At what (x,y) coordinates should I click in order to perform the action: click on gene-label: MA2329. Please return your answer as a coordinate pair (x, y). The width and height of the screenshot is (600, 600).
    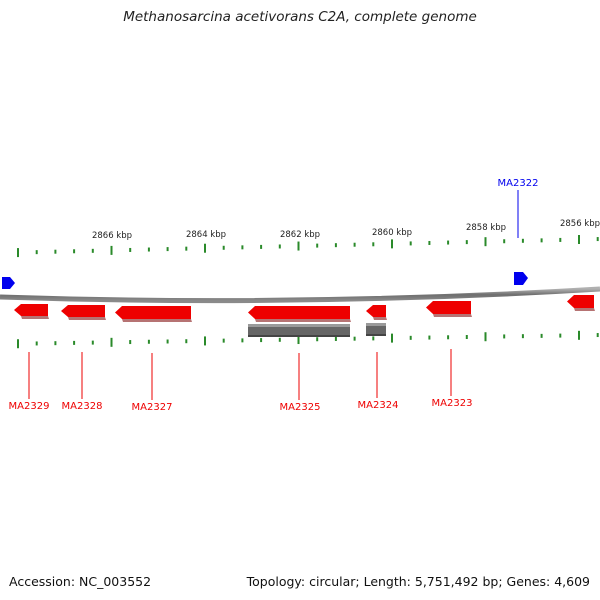
    Looking at the image, I should click on (29, 406).